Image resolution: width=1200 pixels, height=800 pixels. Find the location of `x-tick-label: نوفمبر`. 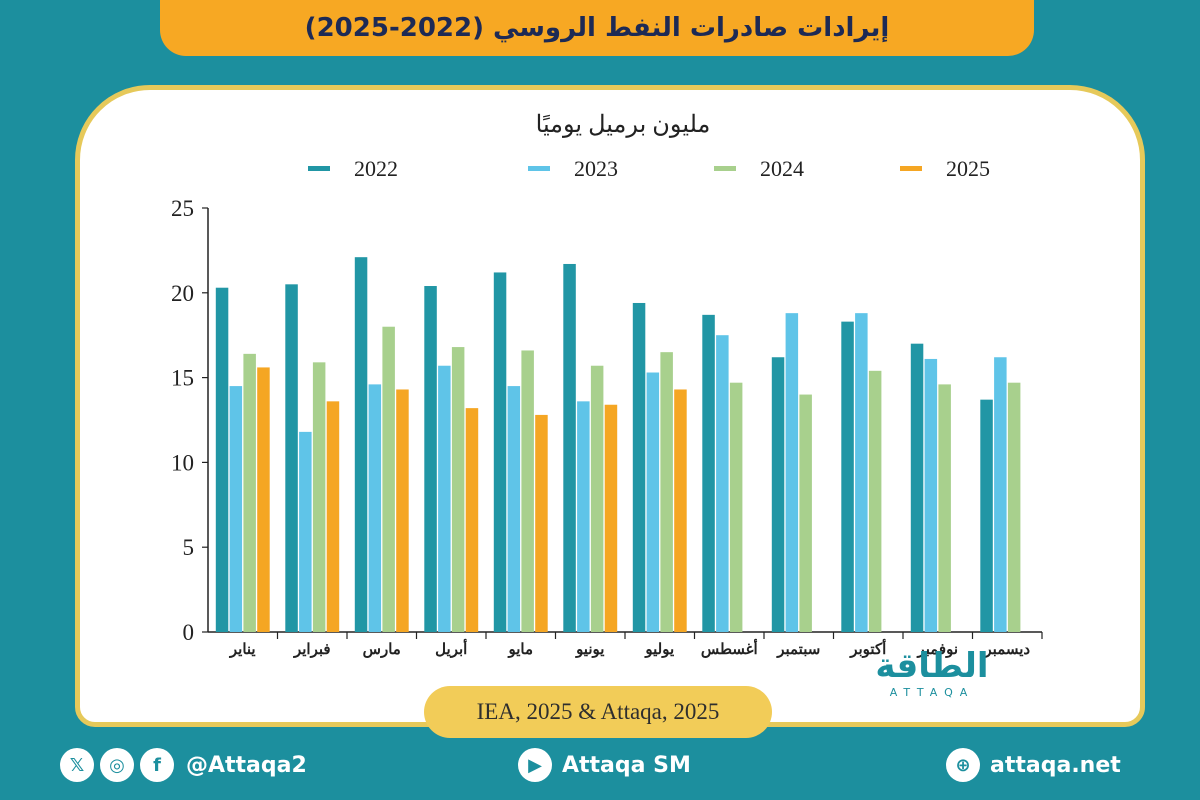

x-tick-label: نوفمبر is located at coordinates (937, 650).